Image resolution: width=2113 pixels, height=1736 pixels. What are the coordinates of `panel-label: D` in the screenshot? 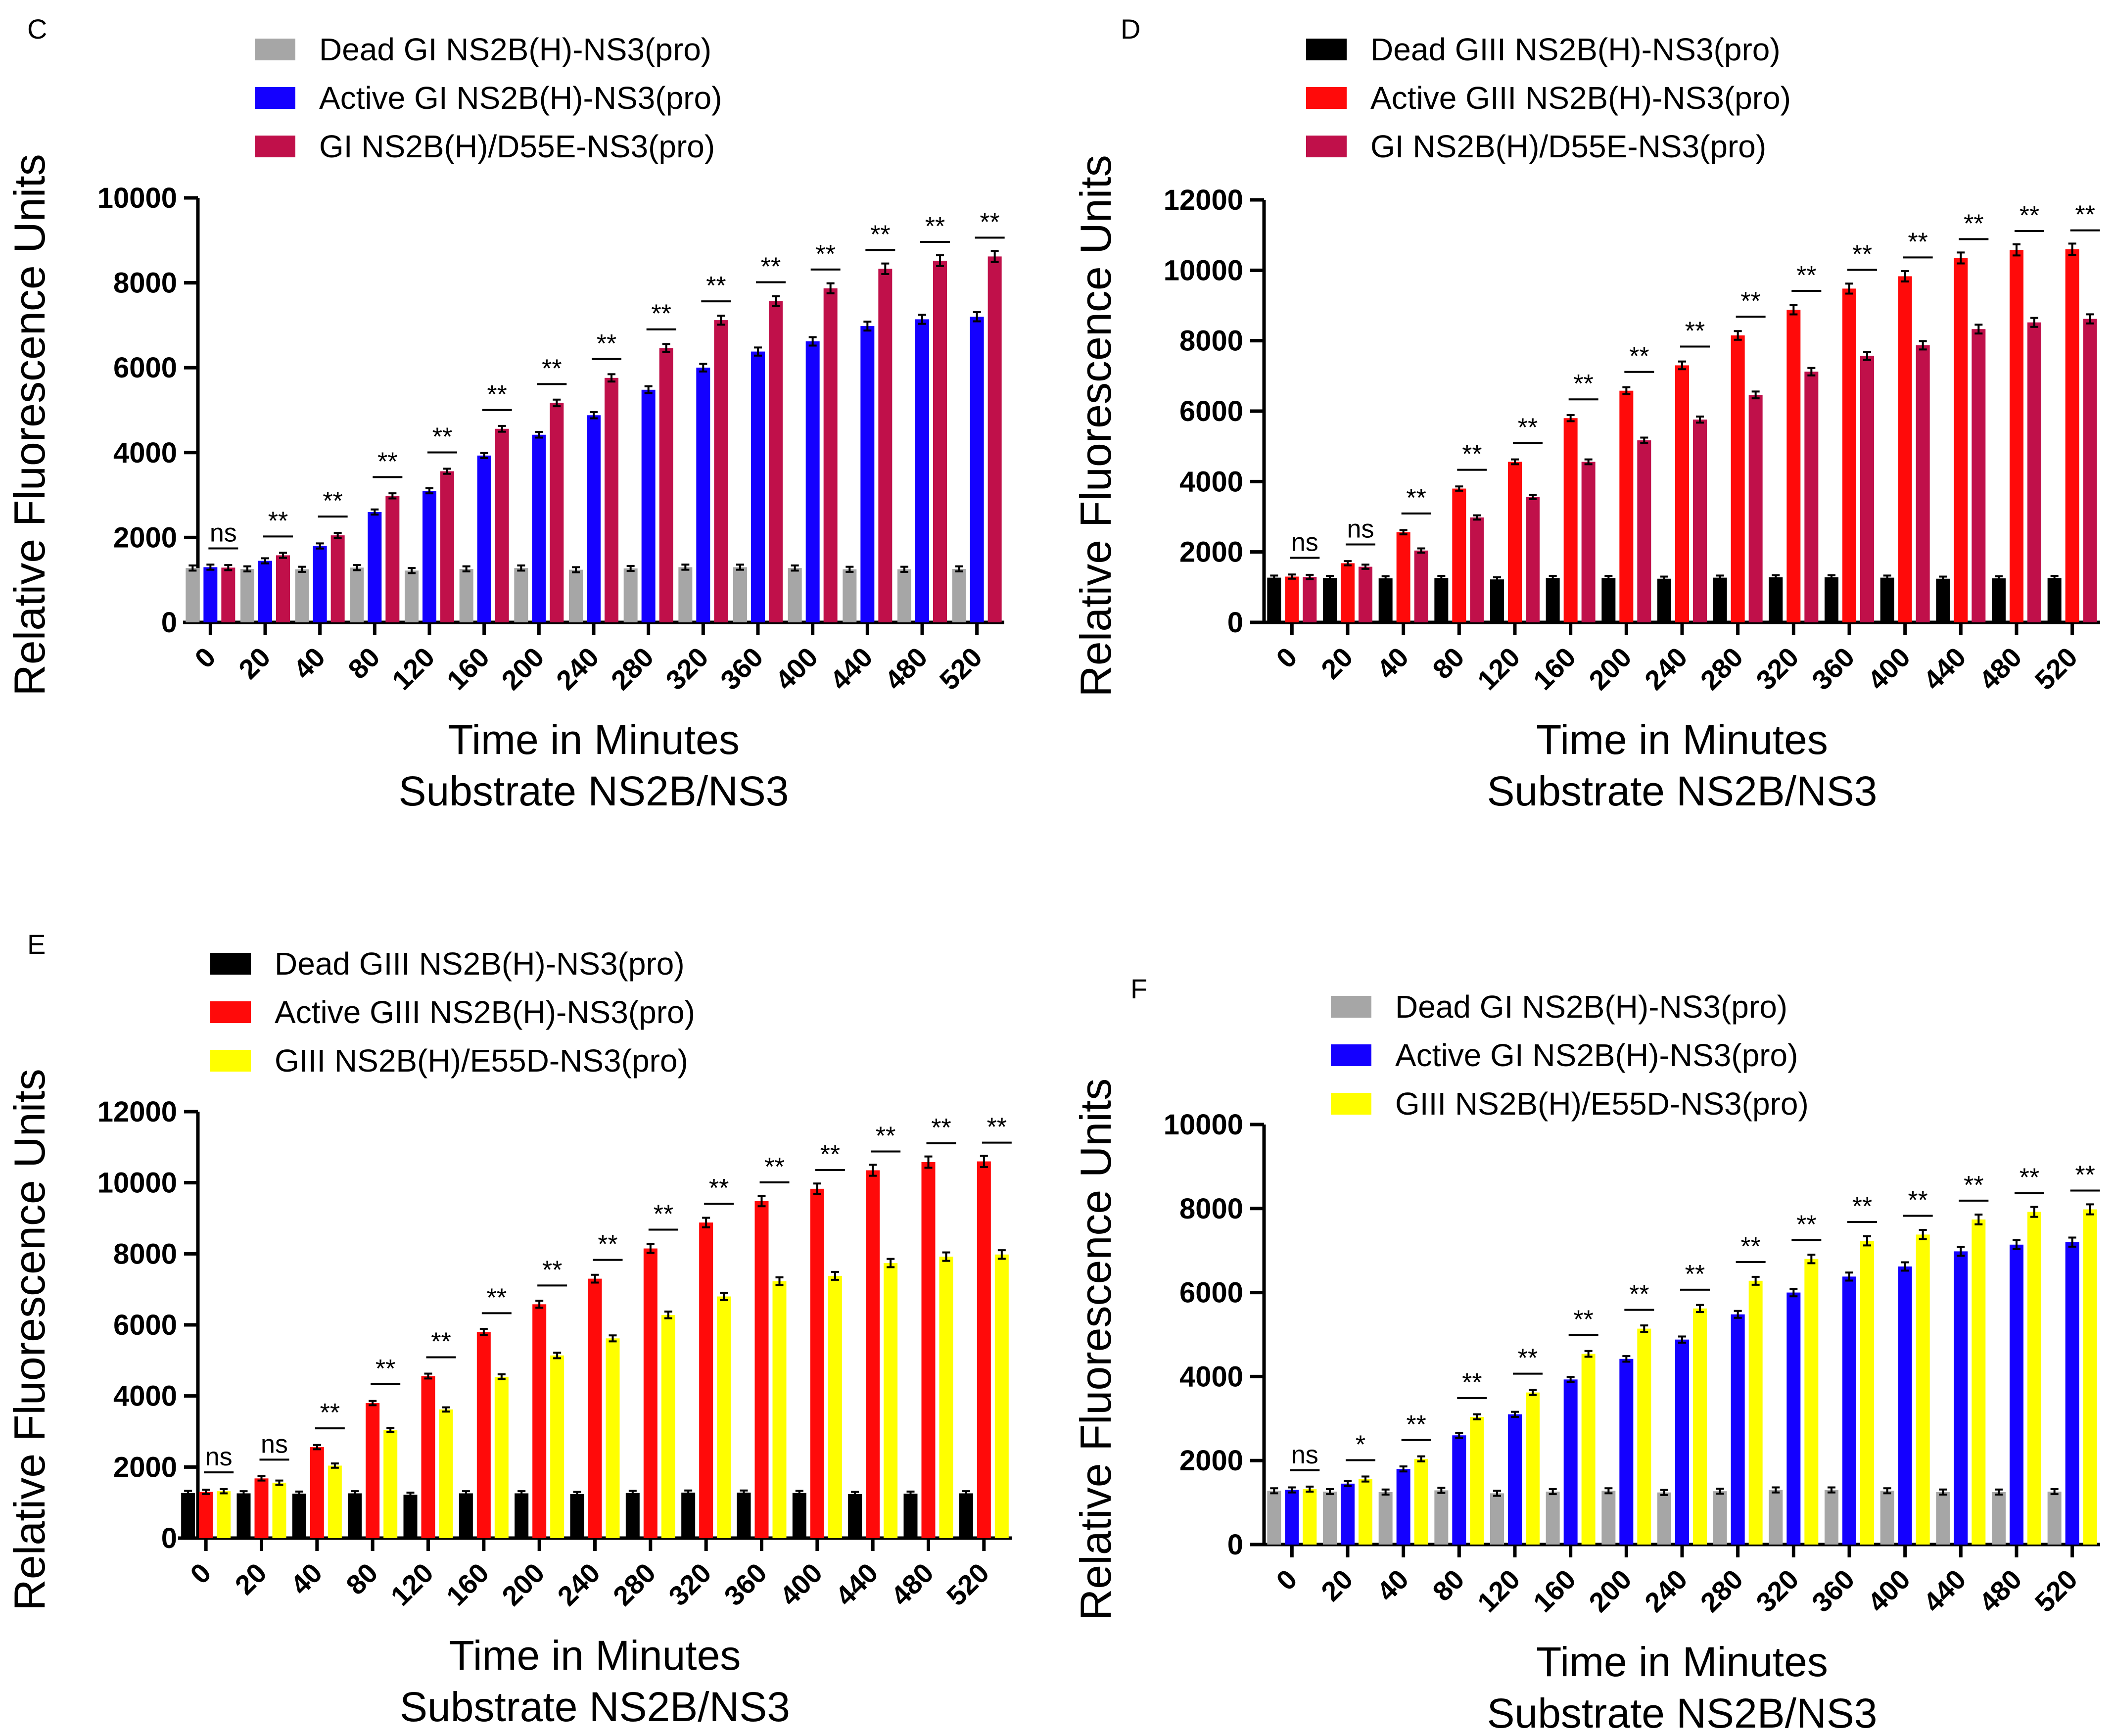 It's located at (1130, 29).